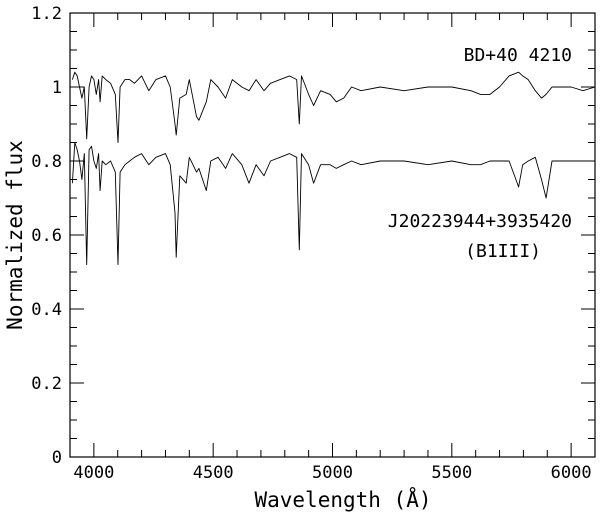 This screenshot has width=600, height=518. Describe the element at coordinates (57, 88) in the screenshot. I see `y-tick-label: 1` at that location.